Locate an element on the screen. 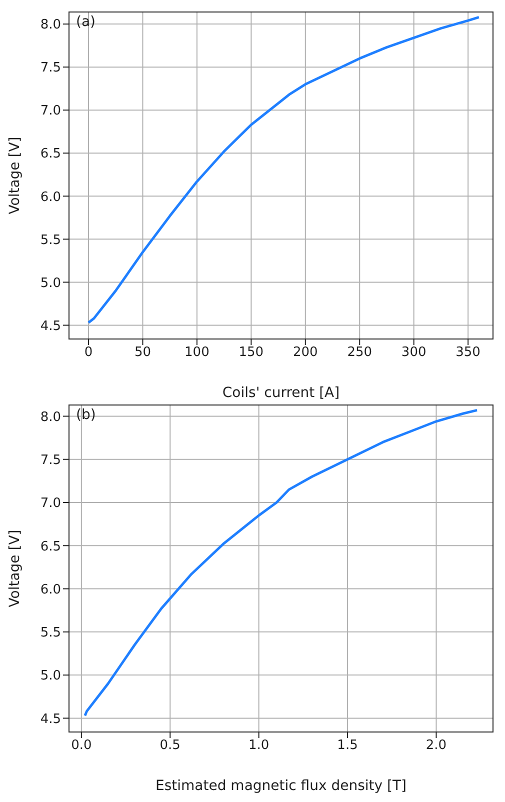 The width and height of the screenshot is (505, 802). x-tick-label: 1.5 is located at coordinates (347, 746).